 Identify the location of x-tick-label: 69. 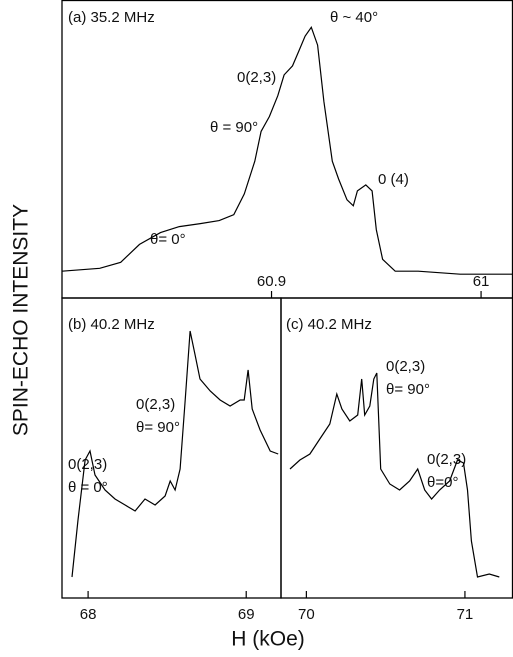
(246, 614).